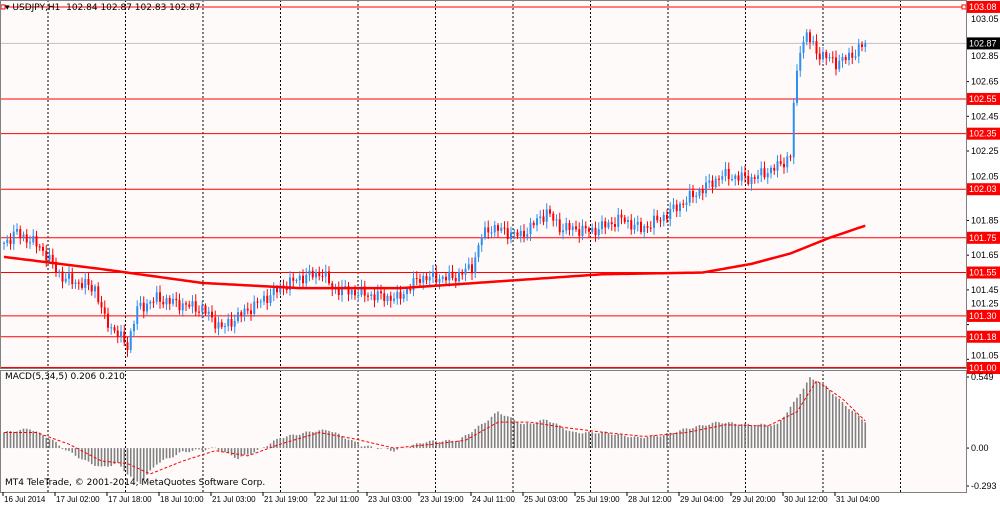  I want to click on time-label: 21 Jul 03:00, so click(234, 499).